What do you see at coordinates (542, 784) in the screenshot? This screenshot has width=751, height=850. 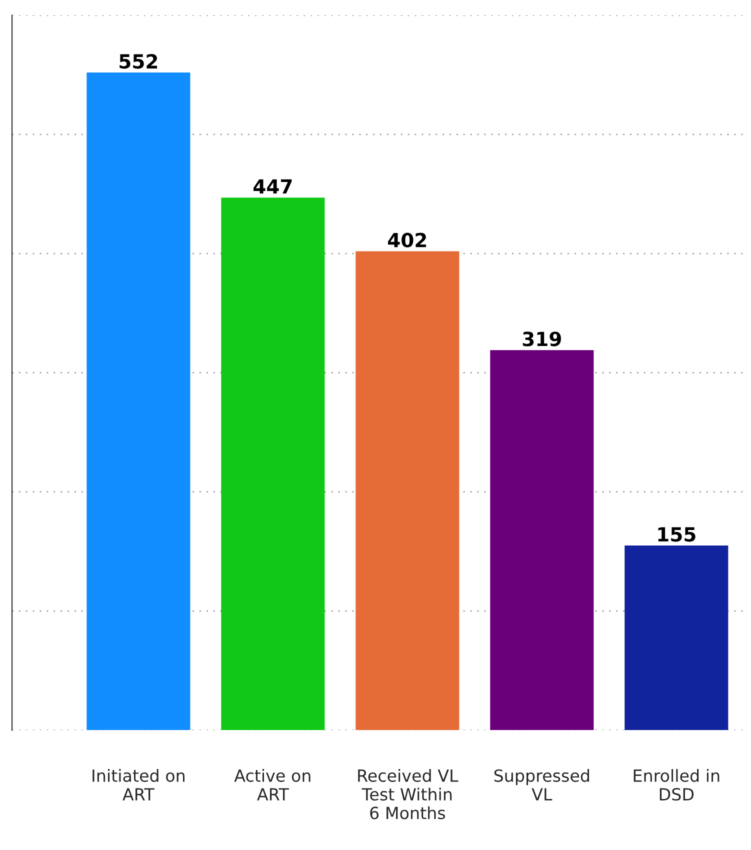 I see `x-tick-label: Suppressed VL` at bounding box center [542, 784].